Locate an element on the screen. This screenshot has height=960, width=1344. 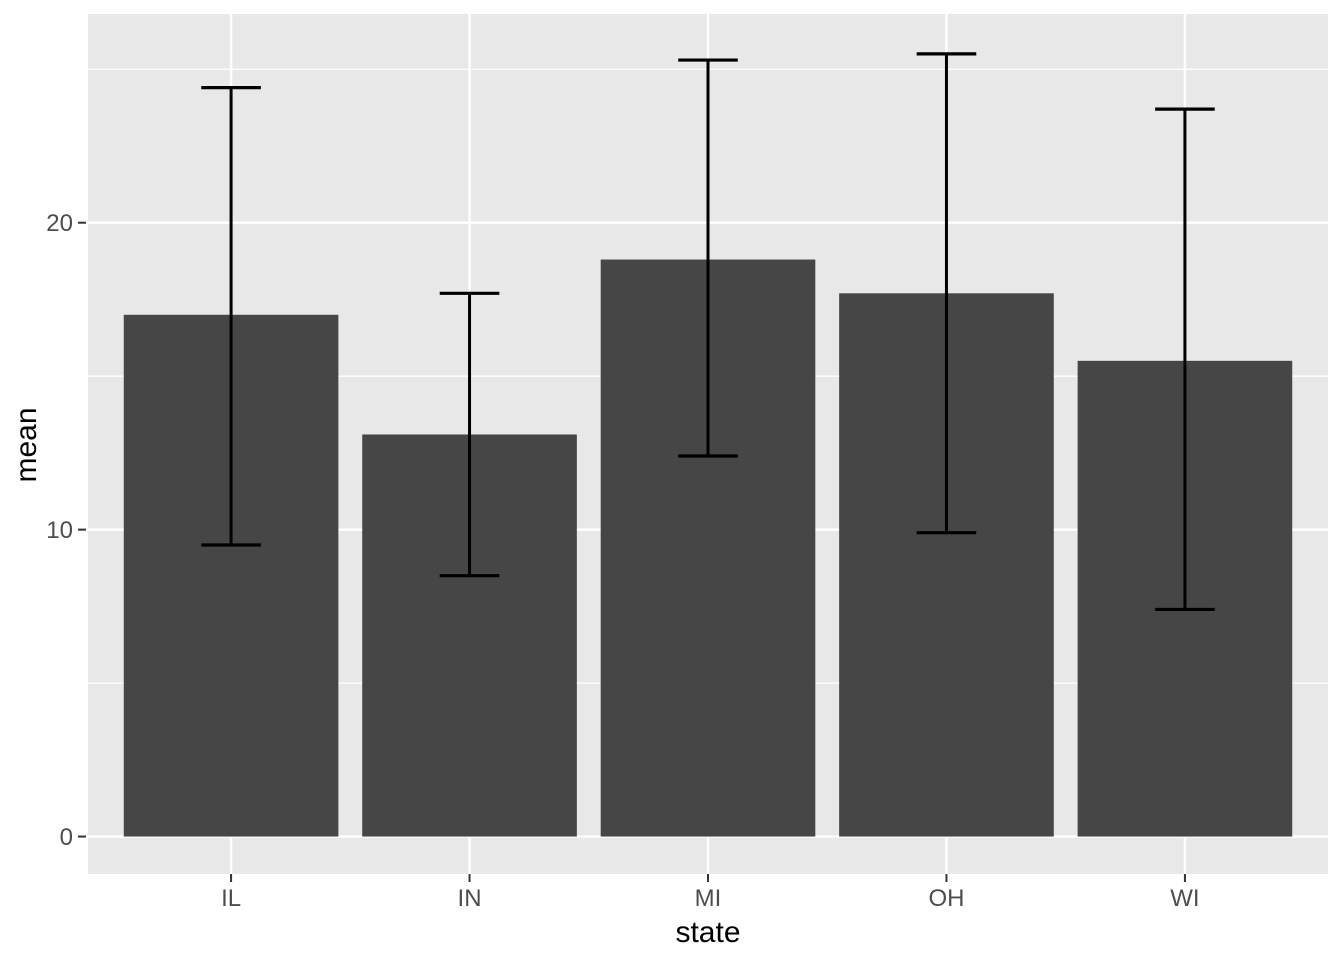
x-tick-label-IL: IL is located at coordinates (231, 898).